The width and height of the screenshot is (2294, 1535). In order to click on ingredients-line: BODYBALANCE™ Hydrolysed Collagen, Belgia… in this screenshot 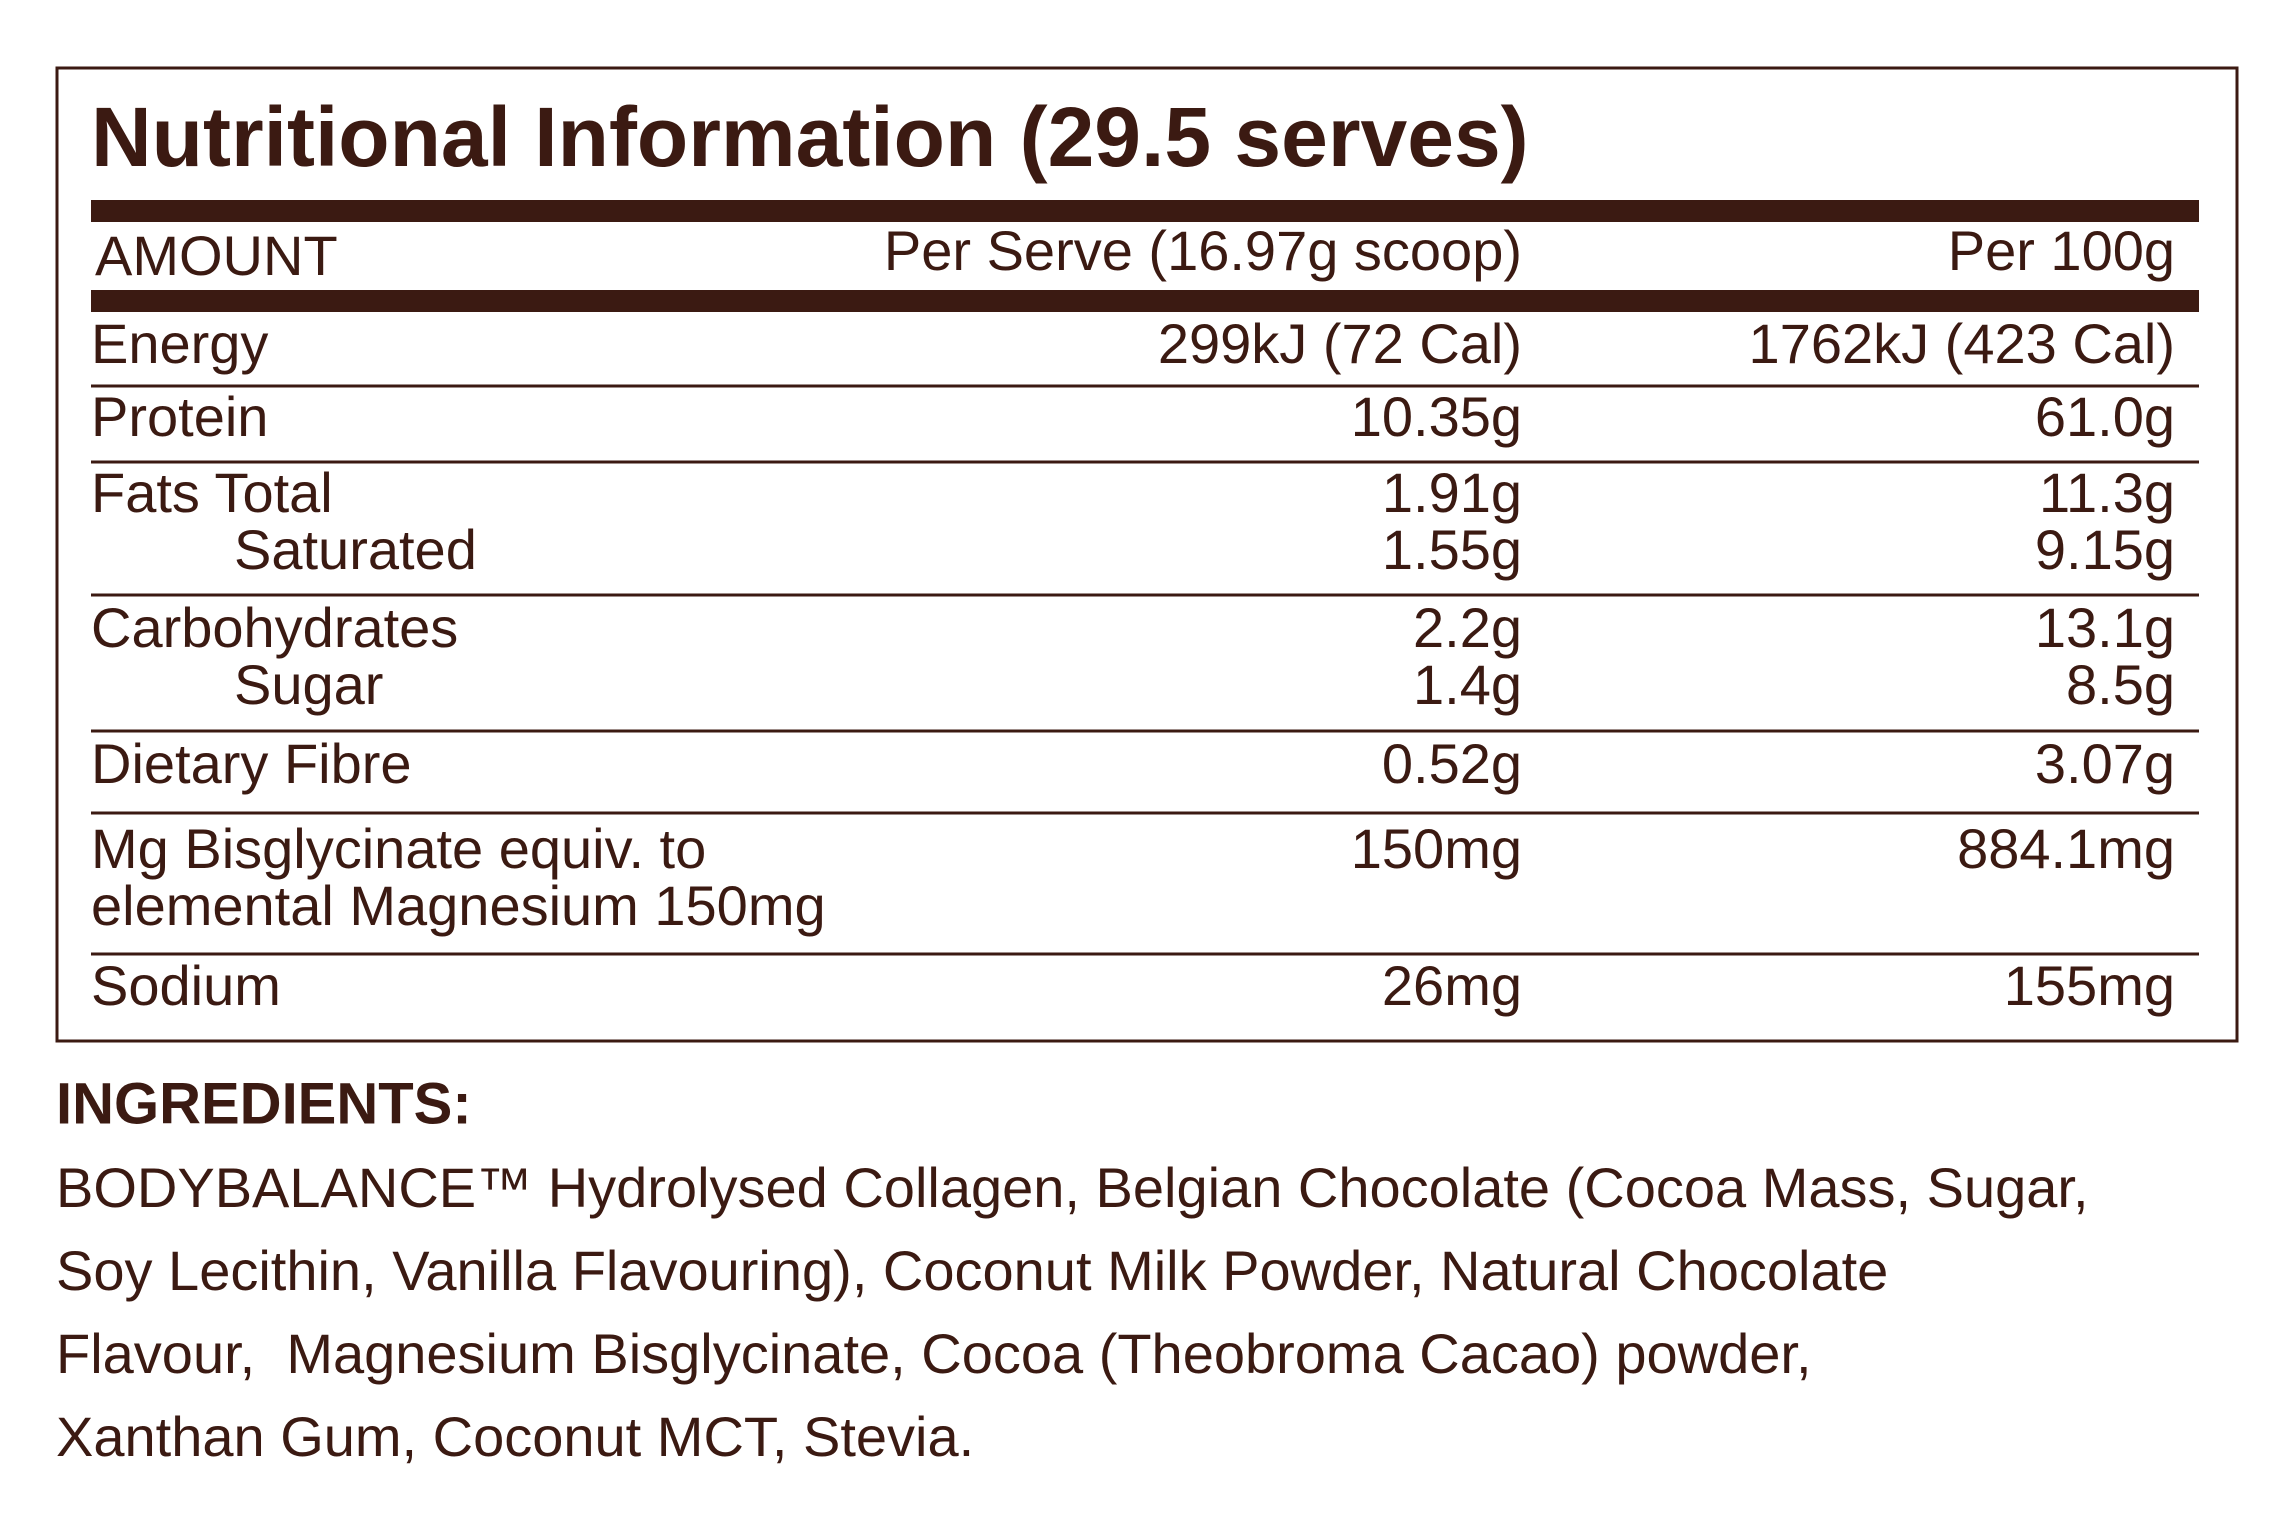, I will do `click(1072, 1187)`.